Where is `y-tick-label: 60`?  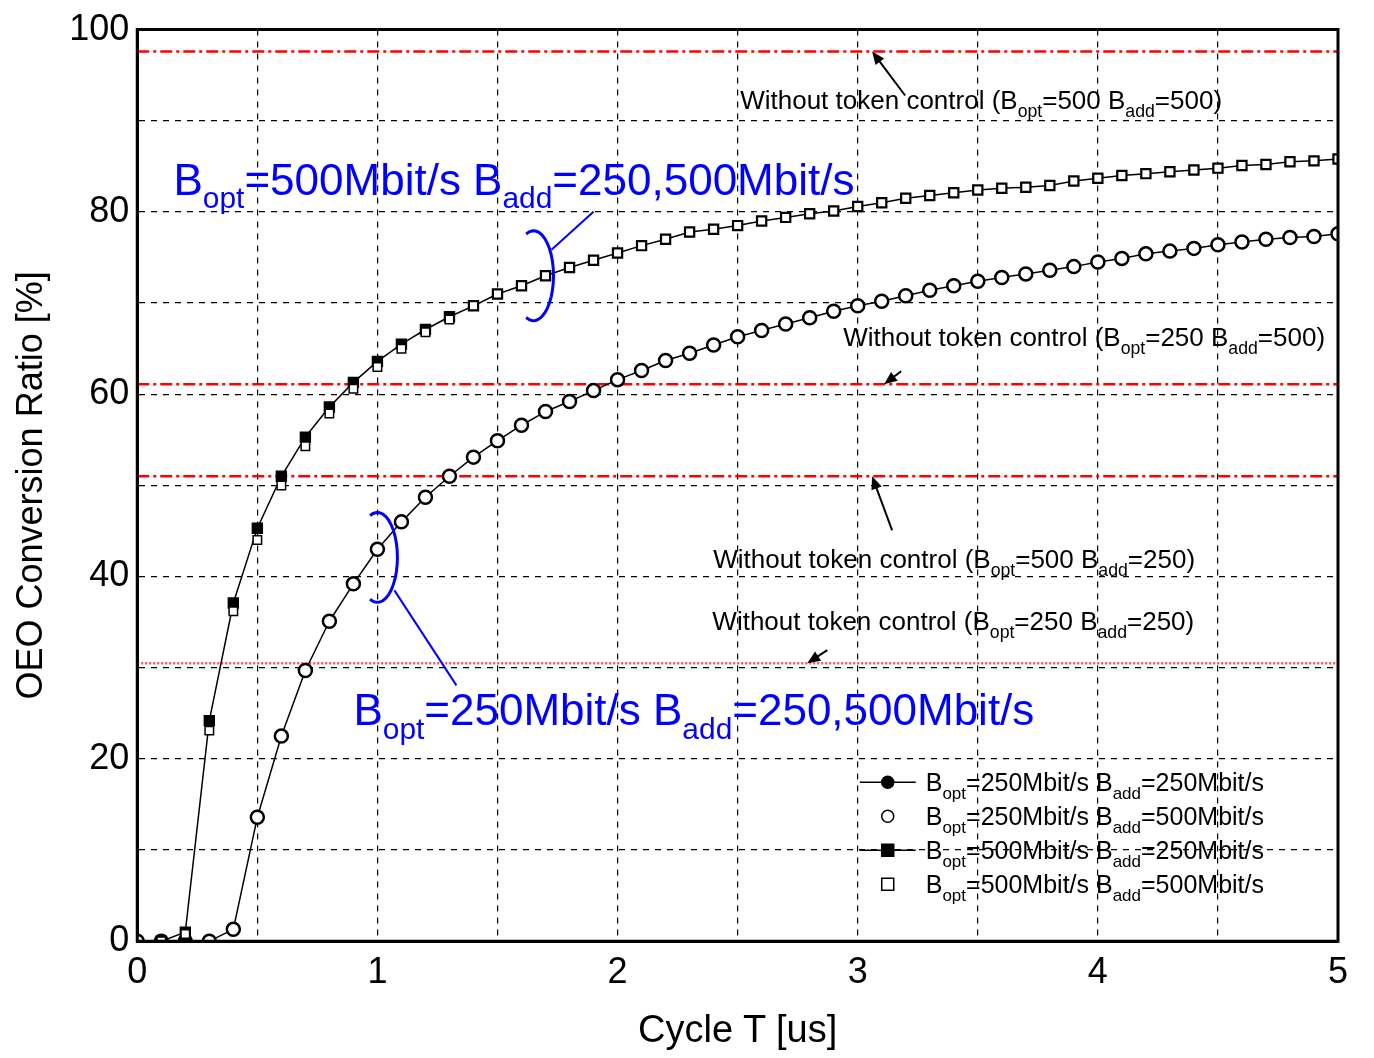 y-tick-label: 60 is located at coordinates (109, 392).